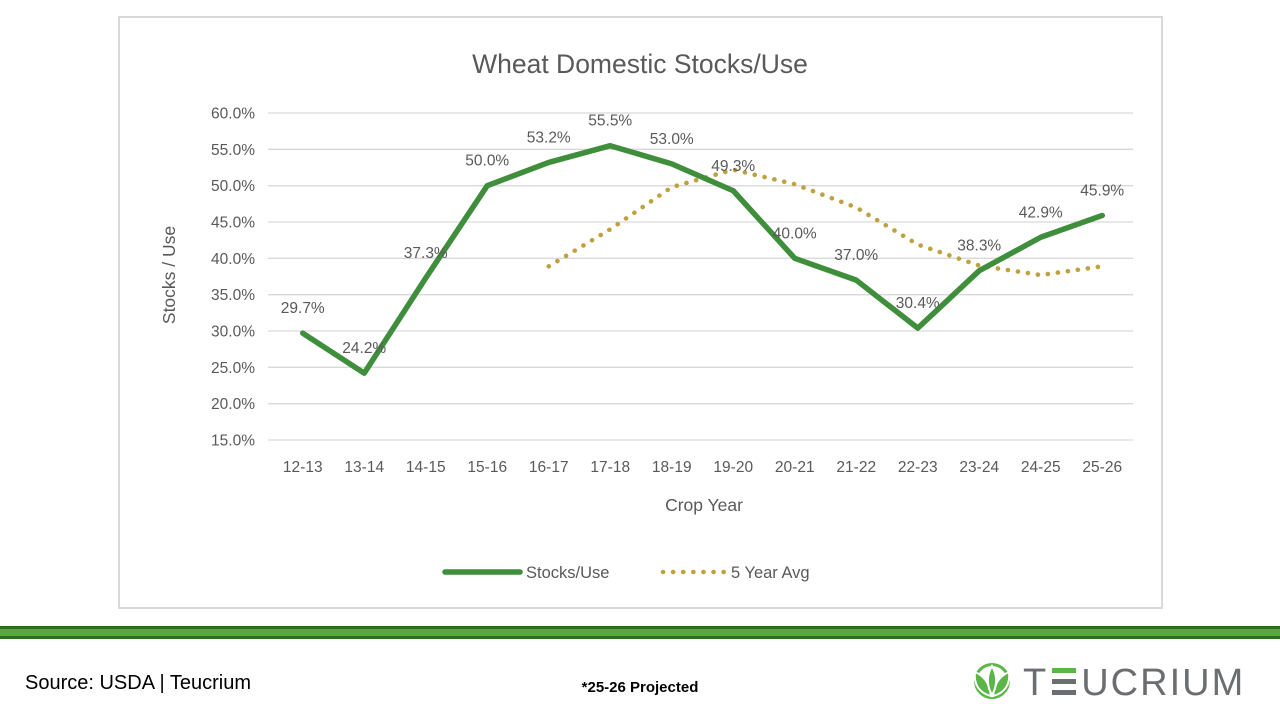  What do you see at coordinates (1041, 467) in the screenshot?
I see `x-tick-label: 24-25` at bounding box center [1041, 467].